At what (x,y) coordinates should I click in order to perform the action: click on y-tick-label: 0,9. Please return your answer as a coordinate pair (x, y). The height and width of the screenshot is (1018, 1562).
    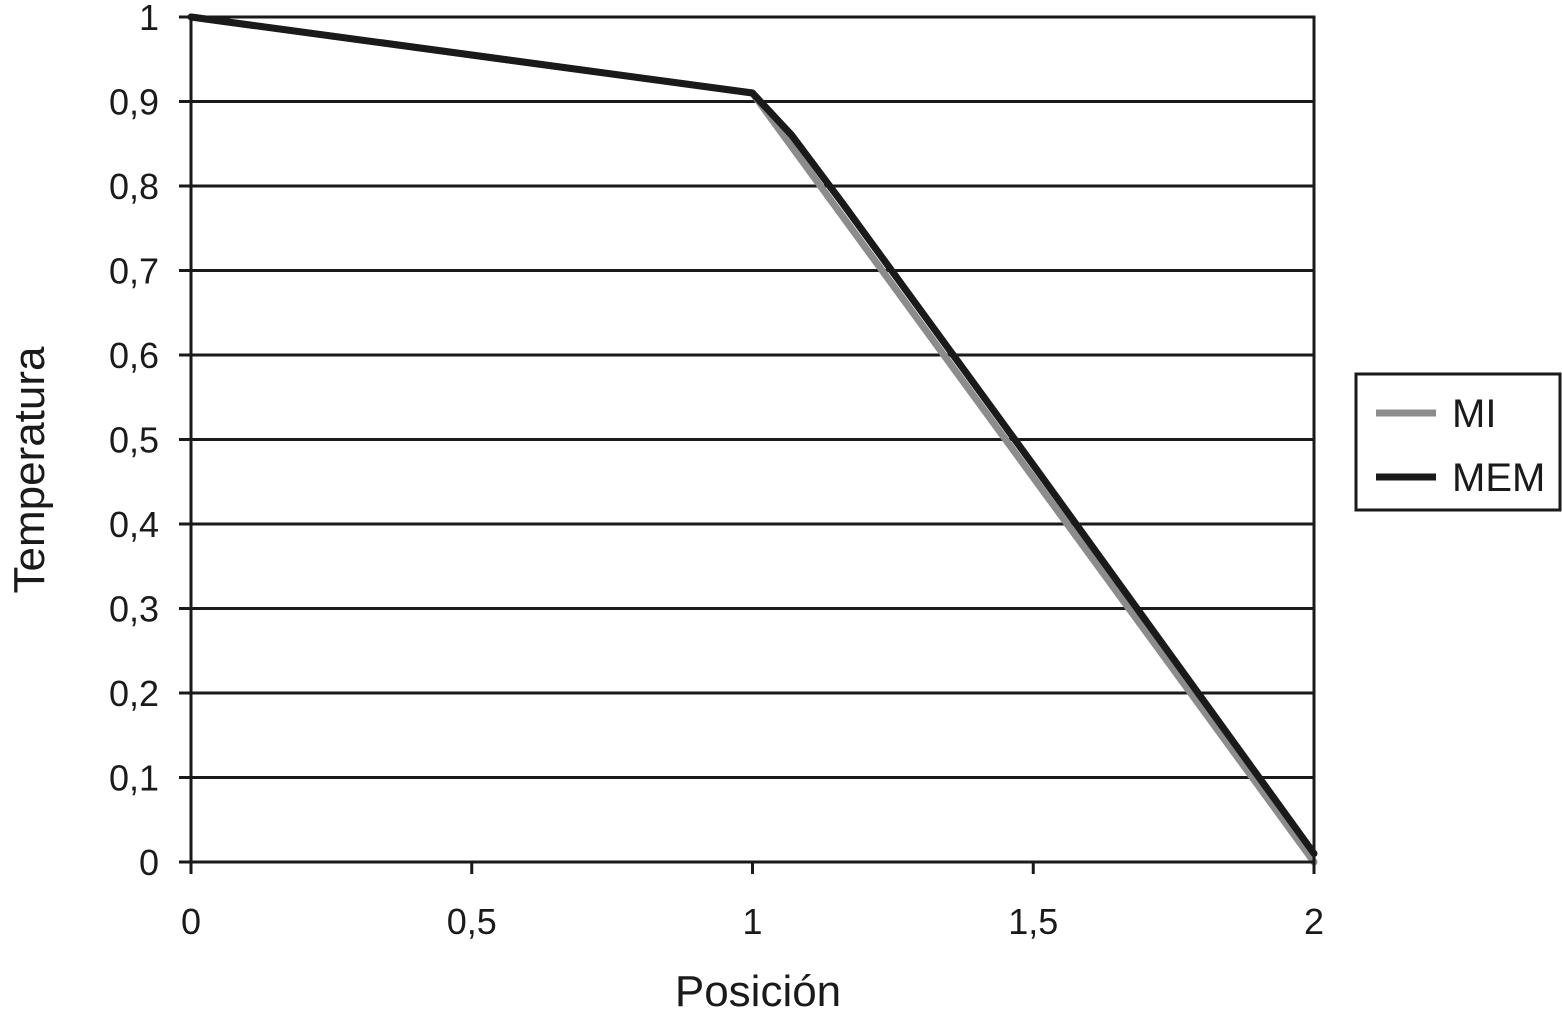
    Looking at the image, I should click on (134, 102).